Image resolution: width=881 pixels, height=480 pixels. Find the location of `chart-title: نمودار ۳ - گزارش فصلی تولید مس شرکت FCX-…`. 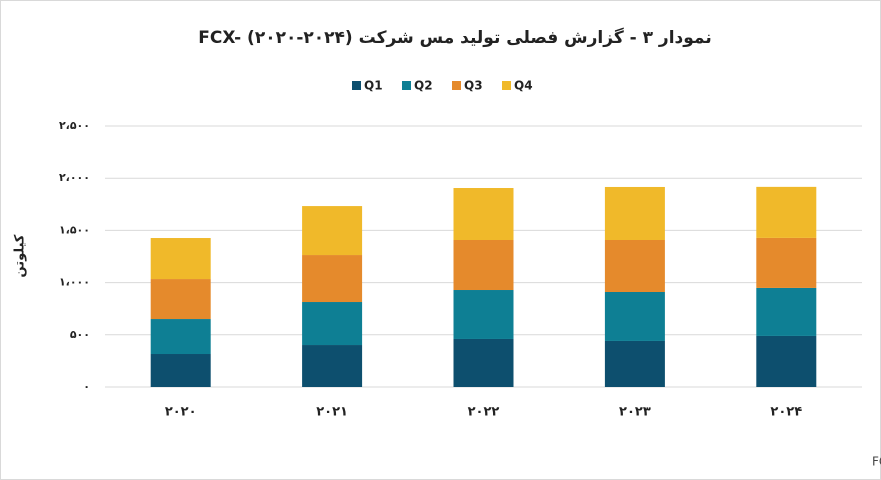

chart-title: نمودار ۳ - گزارش فصلی تولید مس شرکت FCX-… is located at coordinates (454, 37).